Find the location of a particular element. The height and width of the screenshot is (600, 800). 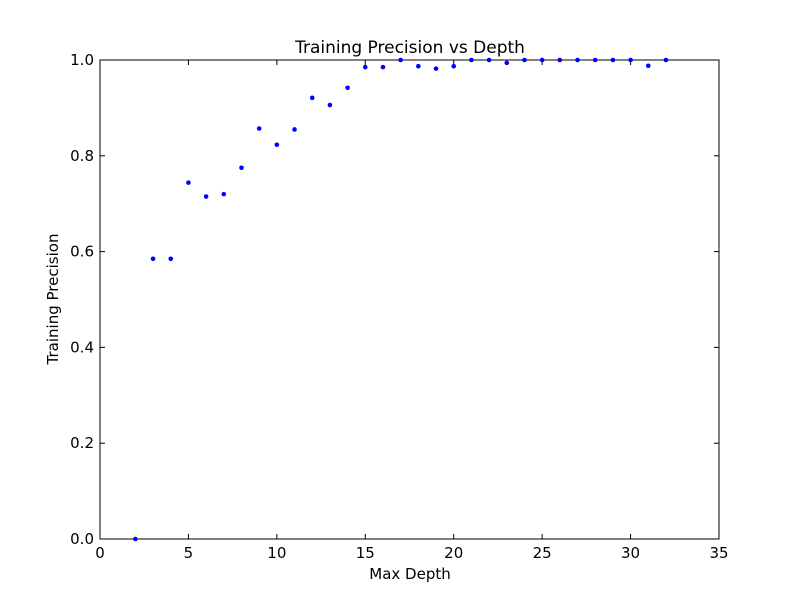

y-tick-label: 0.4 is located at coordinates (82, 347).